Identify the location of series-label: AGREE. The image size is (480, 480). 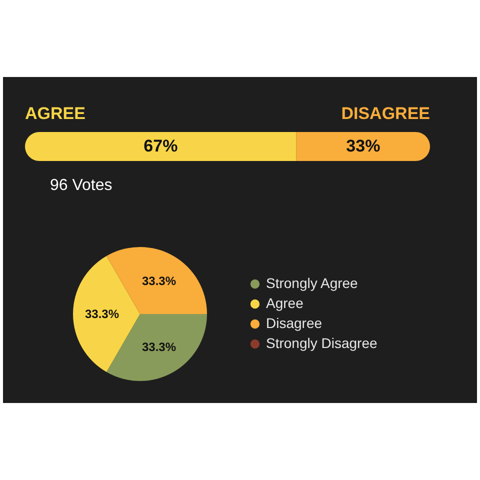
(55, 113).